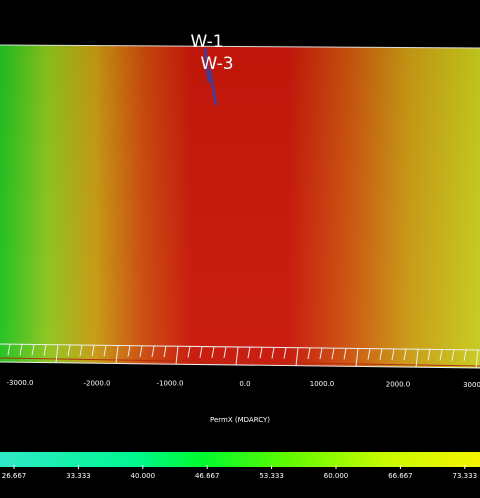 The height and width of the screenshot is (498, 480). Describe the element at coordinates (240, 459) in the screenshot. I see `colorbar` at that location.